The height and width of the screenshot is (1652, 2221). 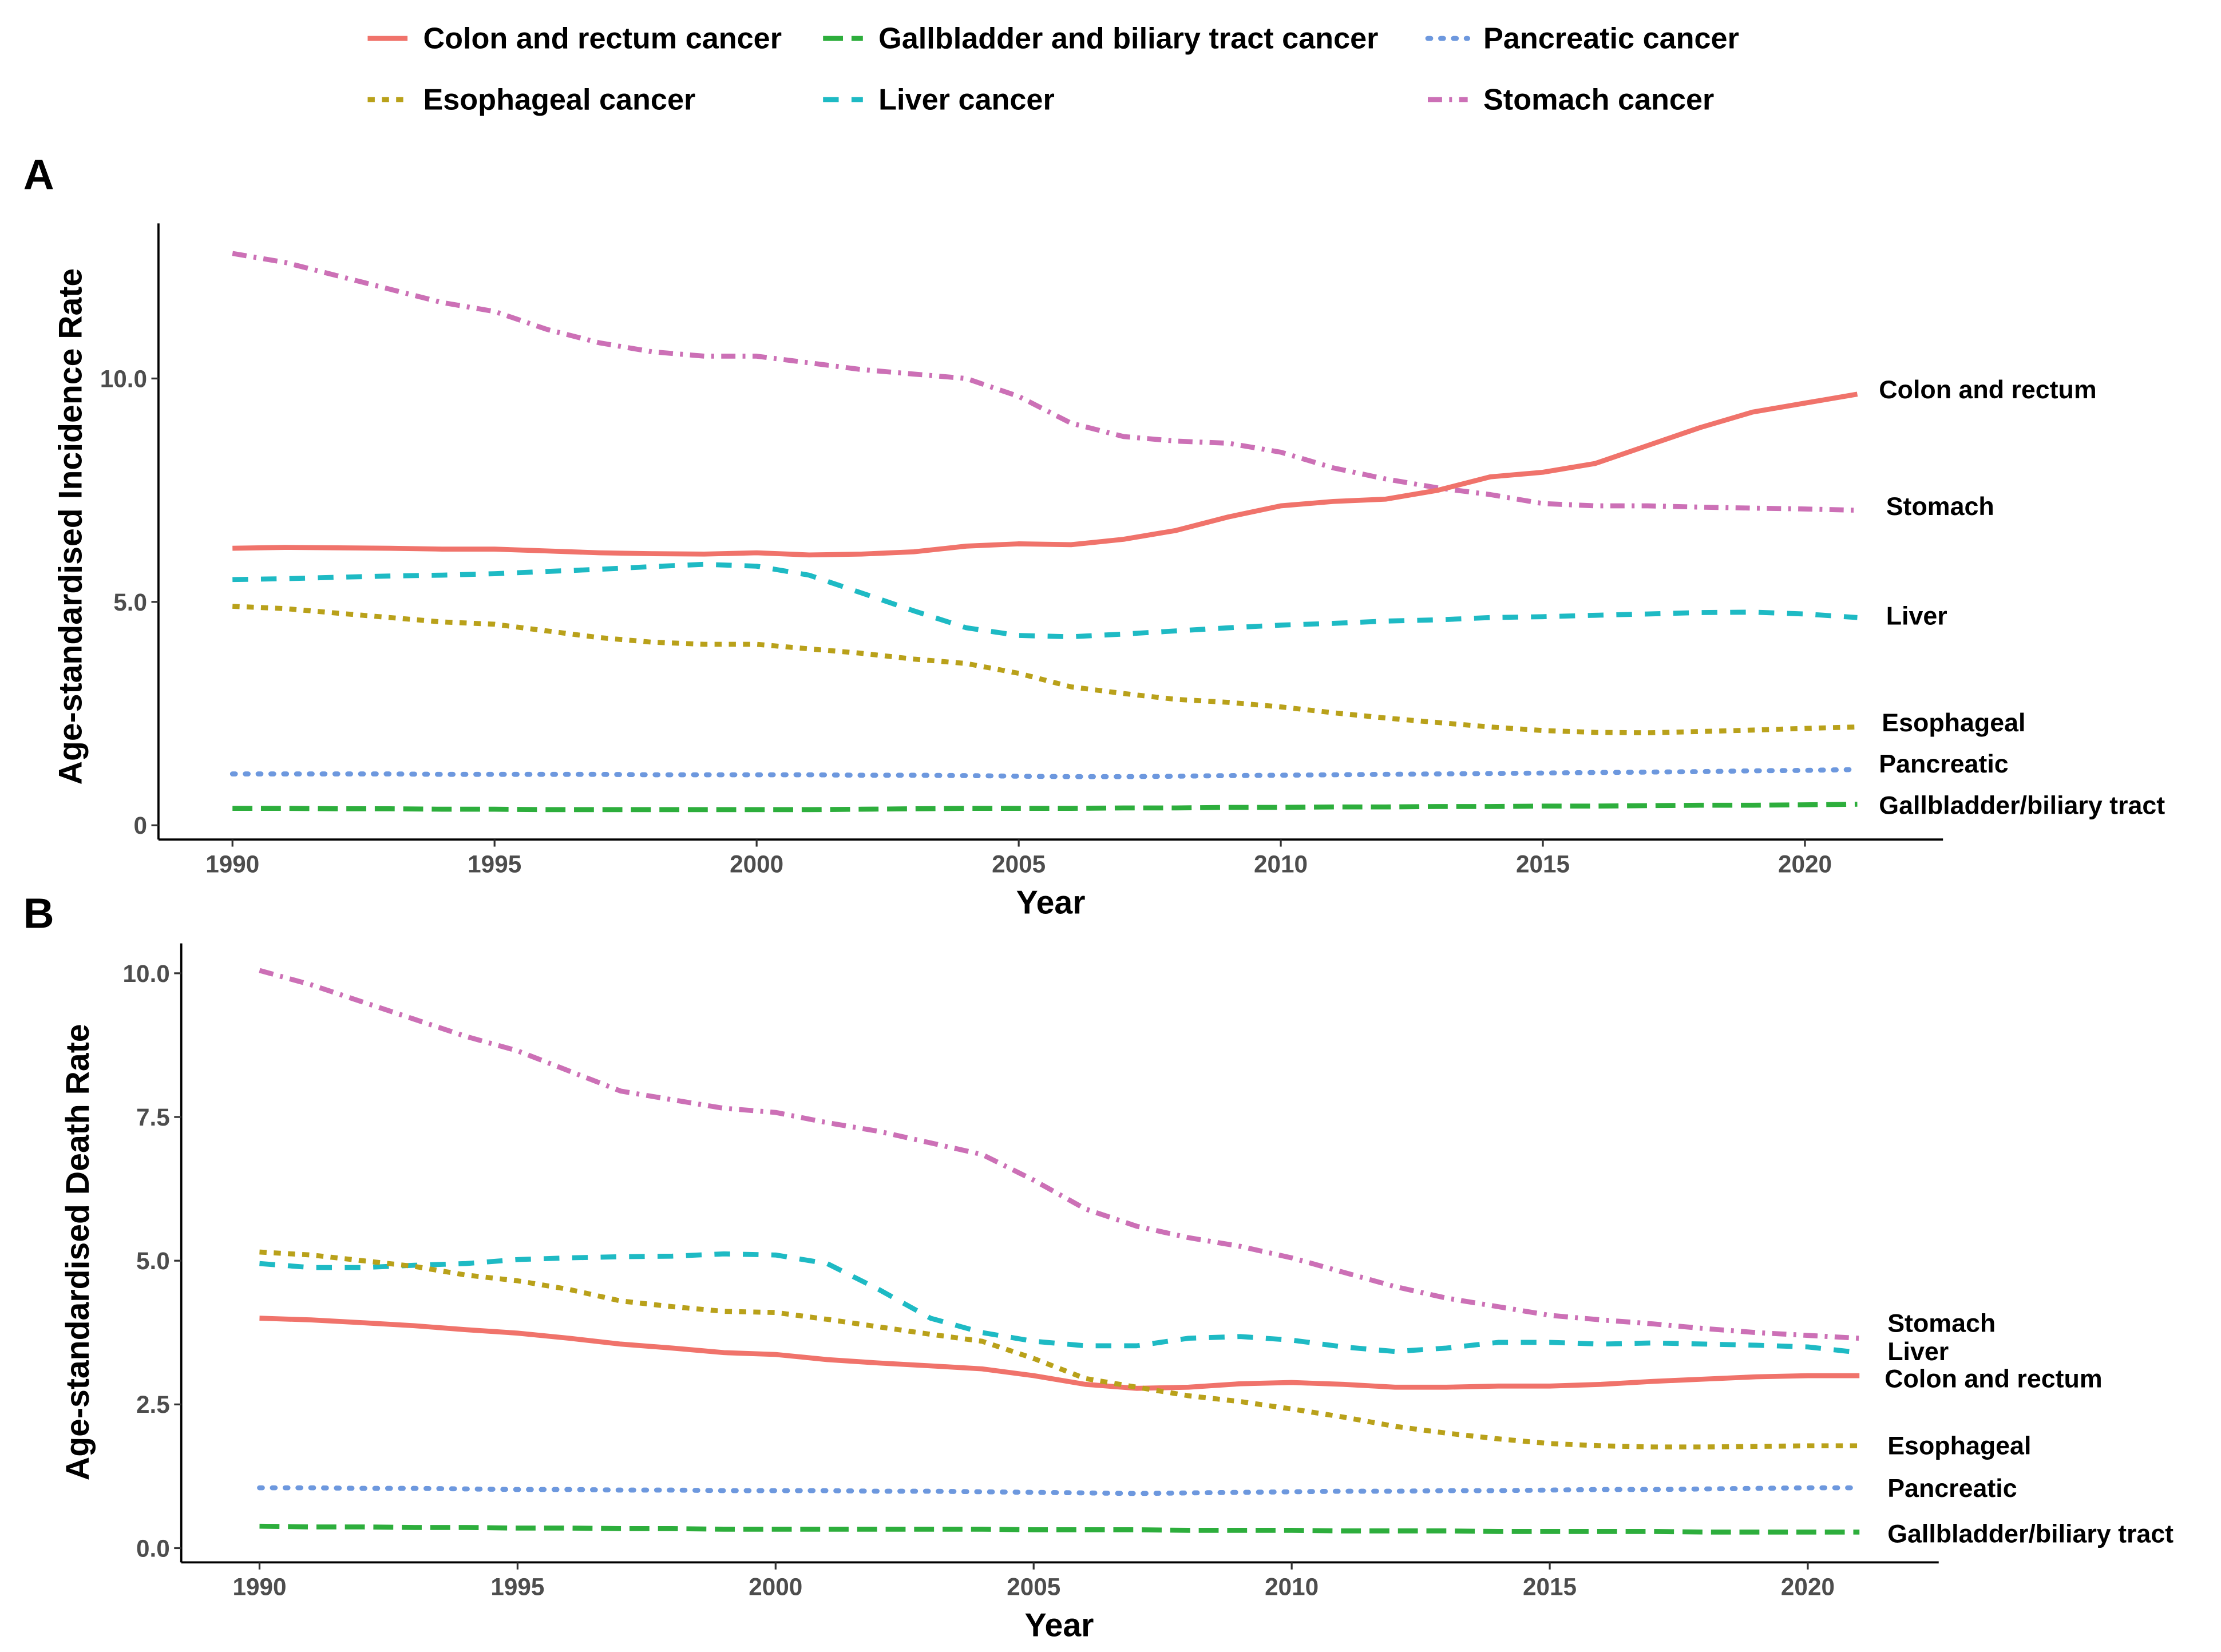 I want to click on series-line-stomach, so click(x=1045, y=382).